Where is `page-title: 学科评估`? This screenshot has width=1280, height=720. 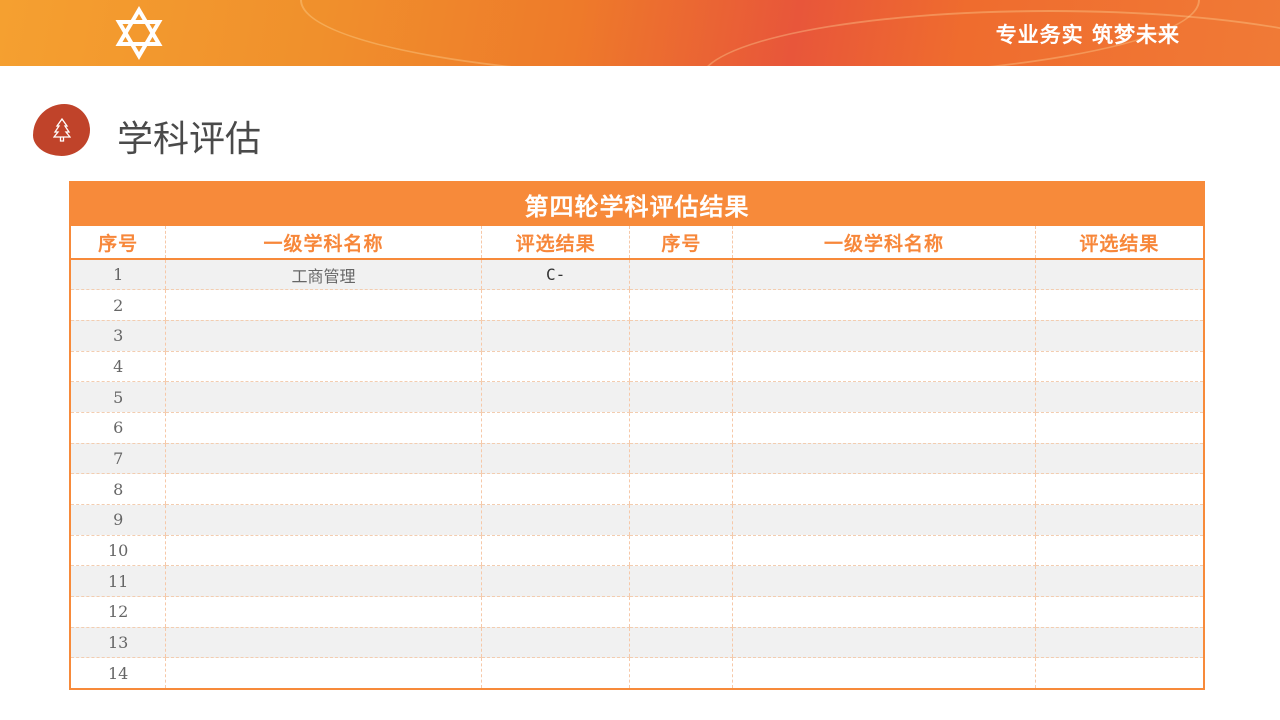 page-title: 学科评估 is located at coordinates (189, 139).